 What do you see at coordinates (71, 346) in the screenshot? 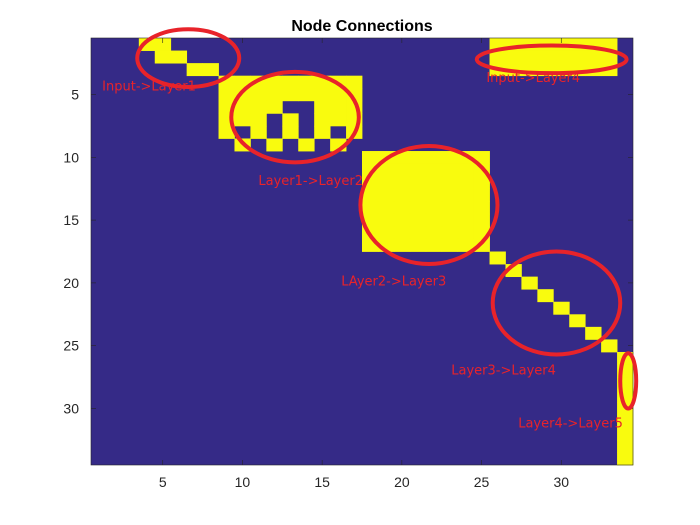
I see `y-tick-label: 25` at bounding box center [71, 346].